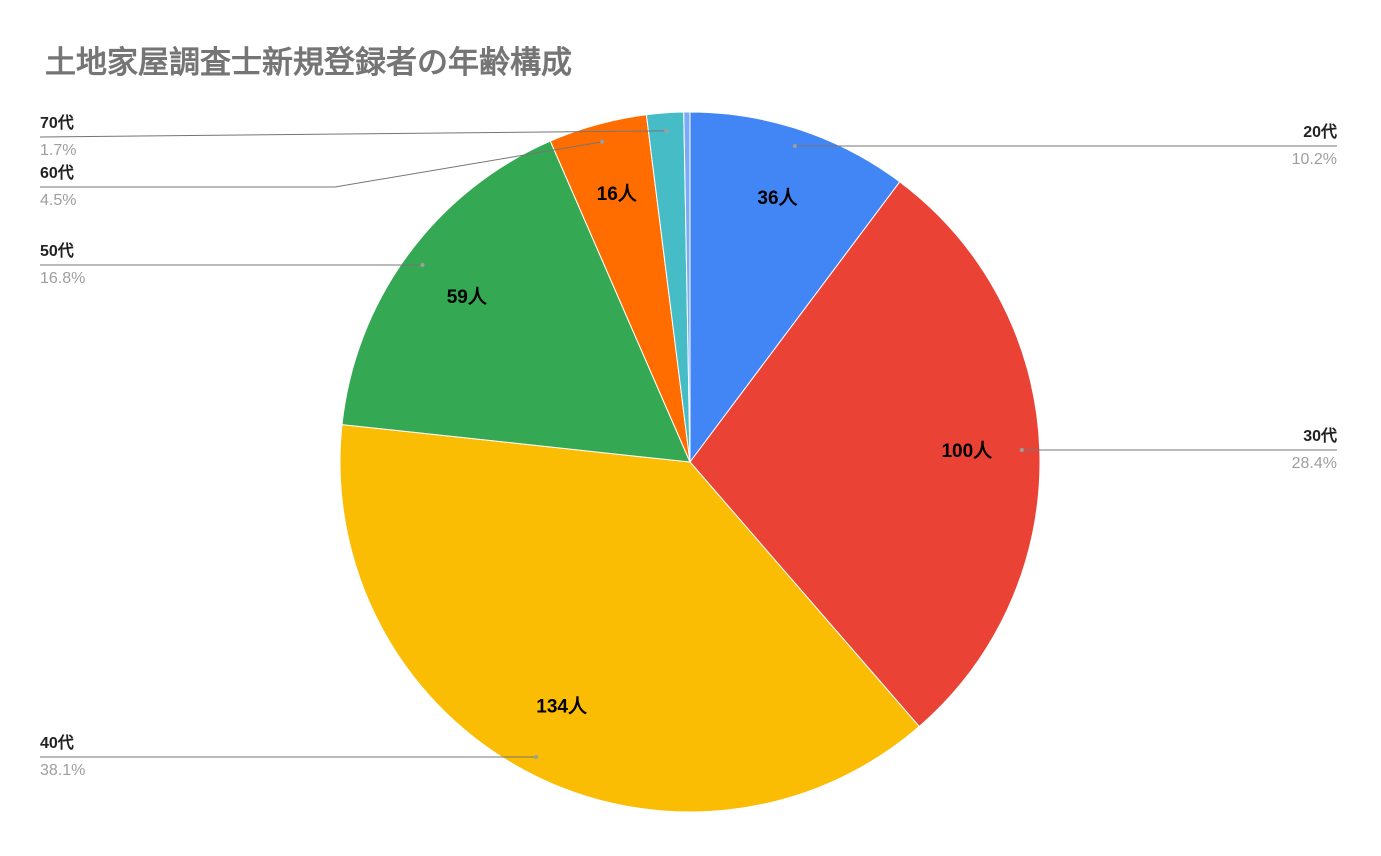  I want to click on data-label: 36人, so click(777, 198).